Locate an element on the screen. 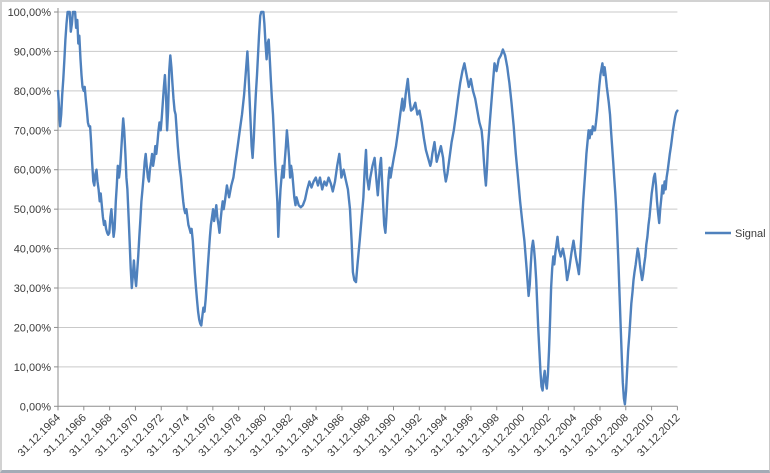  y-axis-label: 60,00% is located at coordinates (33, 171).